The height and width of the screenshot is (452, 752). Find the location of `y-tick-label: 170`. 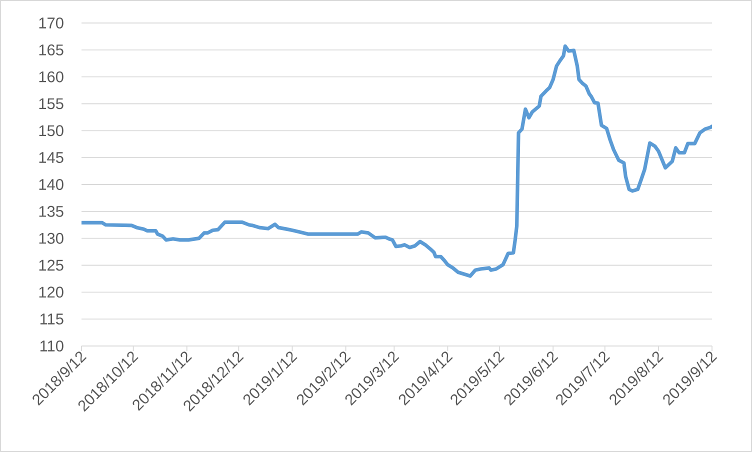

y-tick-label: 170 is located at coordinates (51, 23).